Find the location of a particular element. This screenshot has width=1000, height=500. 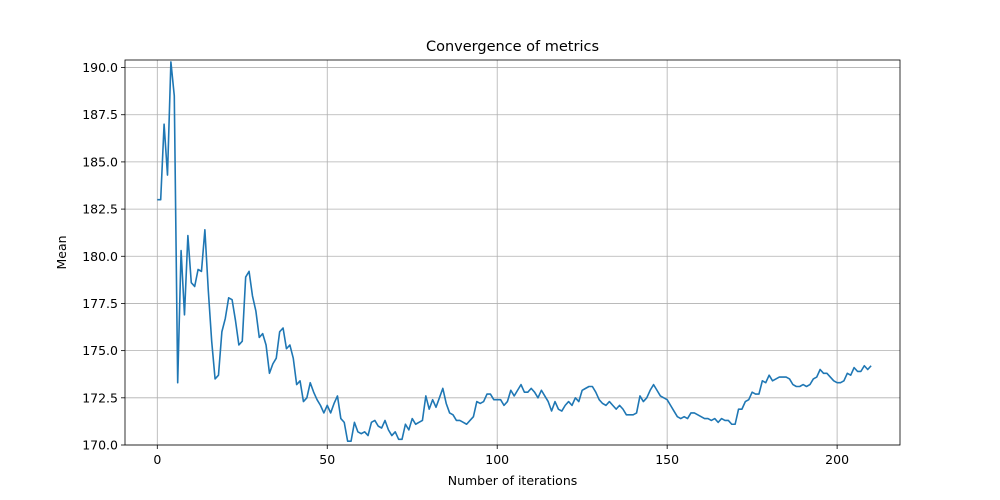

y-tick-label: 185.0 is located at coordinates (100, 161).